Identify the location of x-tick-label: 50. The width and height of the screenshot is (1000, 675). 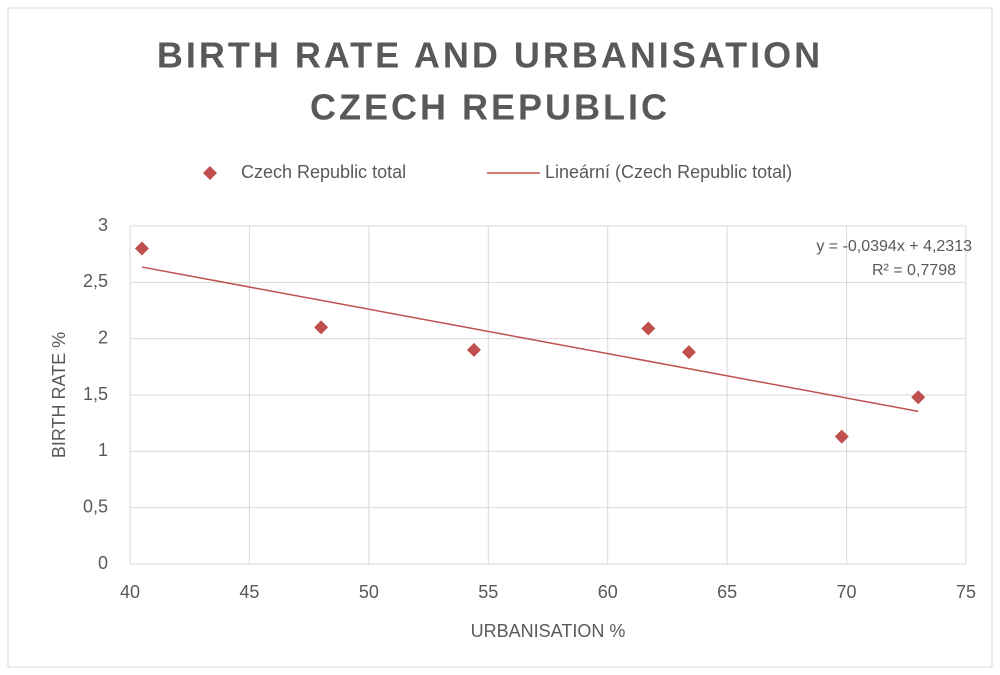
(369, 592).